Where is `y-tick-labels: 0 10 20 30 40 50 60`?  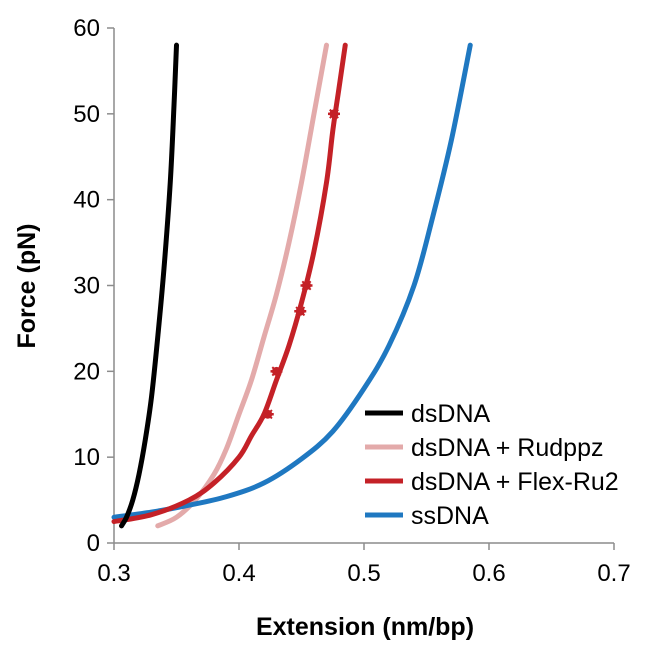 y-tick-labels: 0 10 20 30 40 50 60 is located at coordinates (93, 286).